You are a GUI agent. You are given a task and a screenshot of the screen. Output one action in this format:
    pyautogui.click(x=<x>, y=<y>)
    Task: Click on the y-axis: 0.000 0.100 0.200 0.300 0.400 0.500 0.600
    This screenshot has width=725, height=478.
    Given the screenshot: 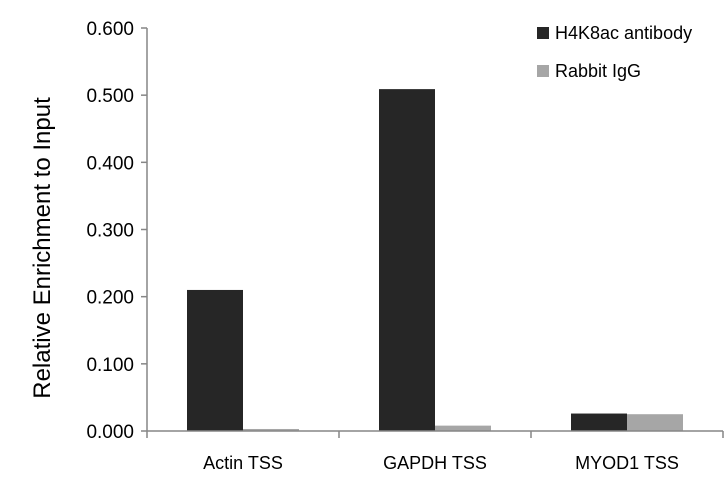 What is the action you would take?
    pyautogui.click(x=116, y=231)
    